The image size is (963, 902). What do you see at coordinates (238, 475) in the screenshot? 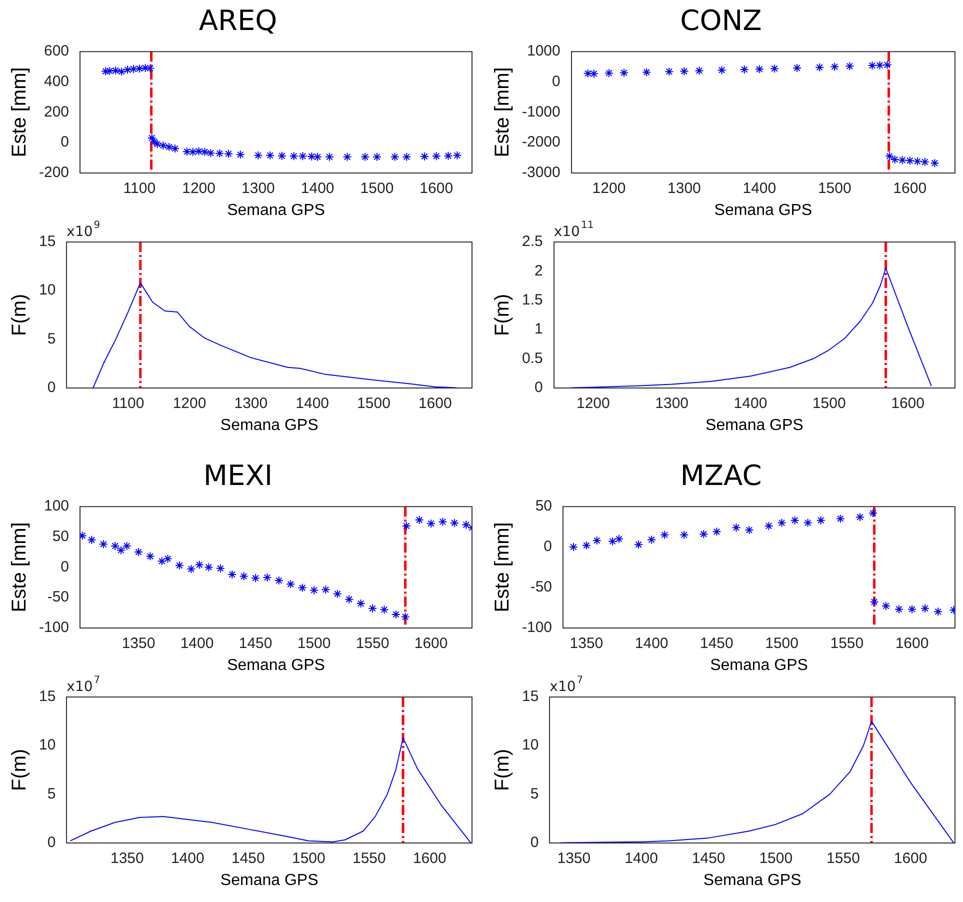
I see `chart-title: MEXI` at bounding box center [238, 475].